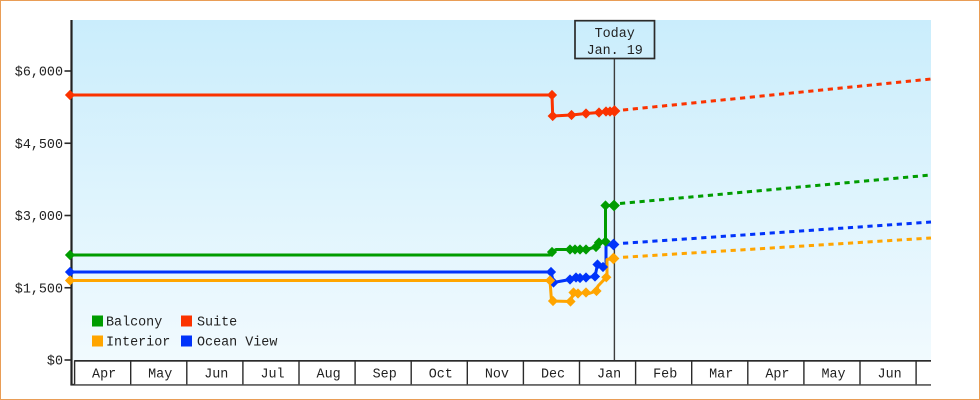 The height and width of the screenshot is (400, 980). What do you see at coordinates (615, 51) in the screenshot?
I see `svg-text: Jan. 19` at bounding box center [615, 51].